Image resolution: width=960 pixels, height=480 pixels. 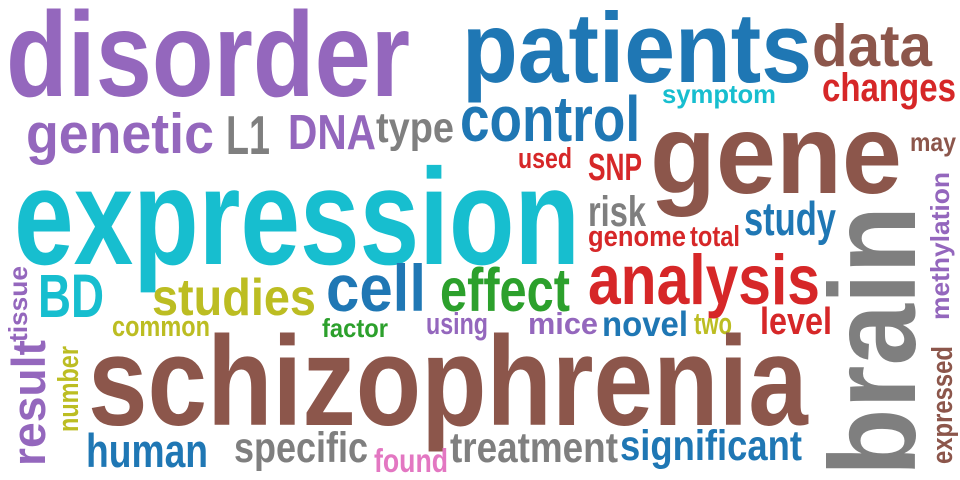 I want to click on word-symptom: symptom, so click(x=719, y=93).